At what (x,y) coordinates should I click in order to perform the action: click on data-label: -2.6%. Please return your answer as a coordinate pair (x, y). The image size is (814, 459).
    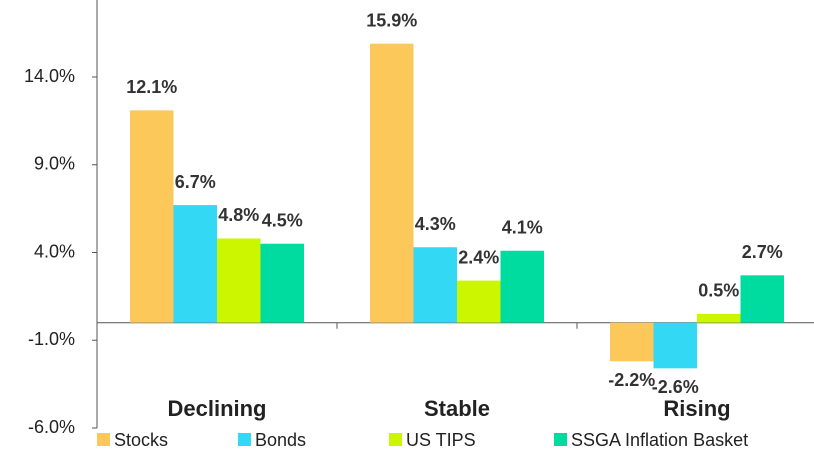
    Looking at the image, I should click on (675, 387).